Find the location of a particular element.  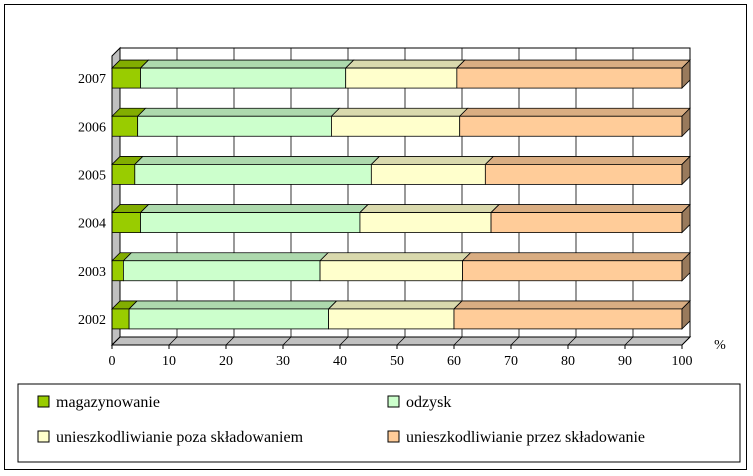

legend-label: unieszkodliwianie poza składowaniem is located at coordinates (180, 437).